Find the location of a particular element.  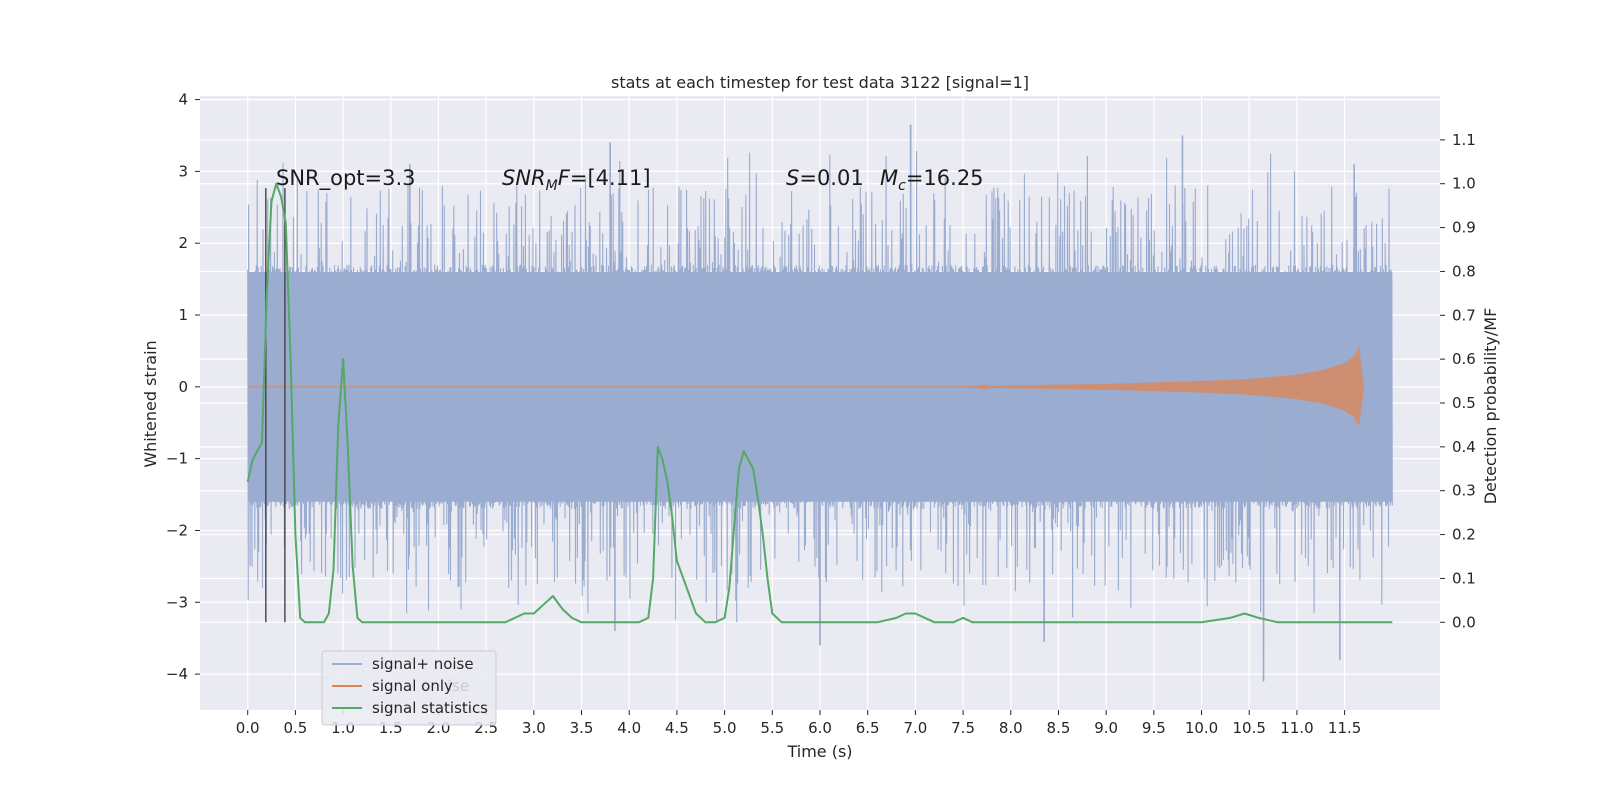

y-tick-label-right: 1.1 is located at coordinates (1464, 140).